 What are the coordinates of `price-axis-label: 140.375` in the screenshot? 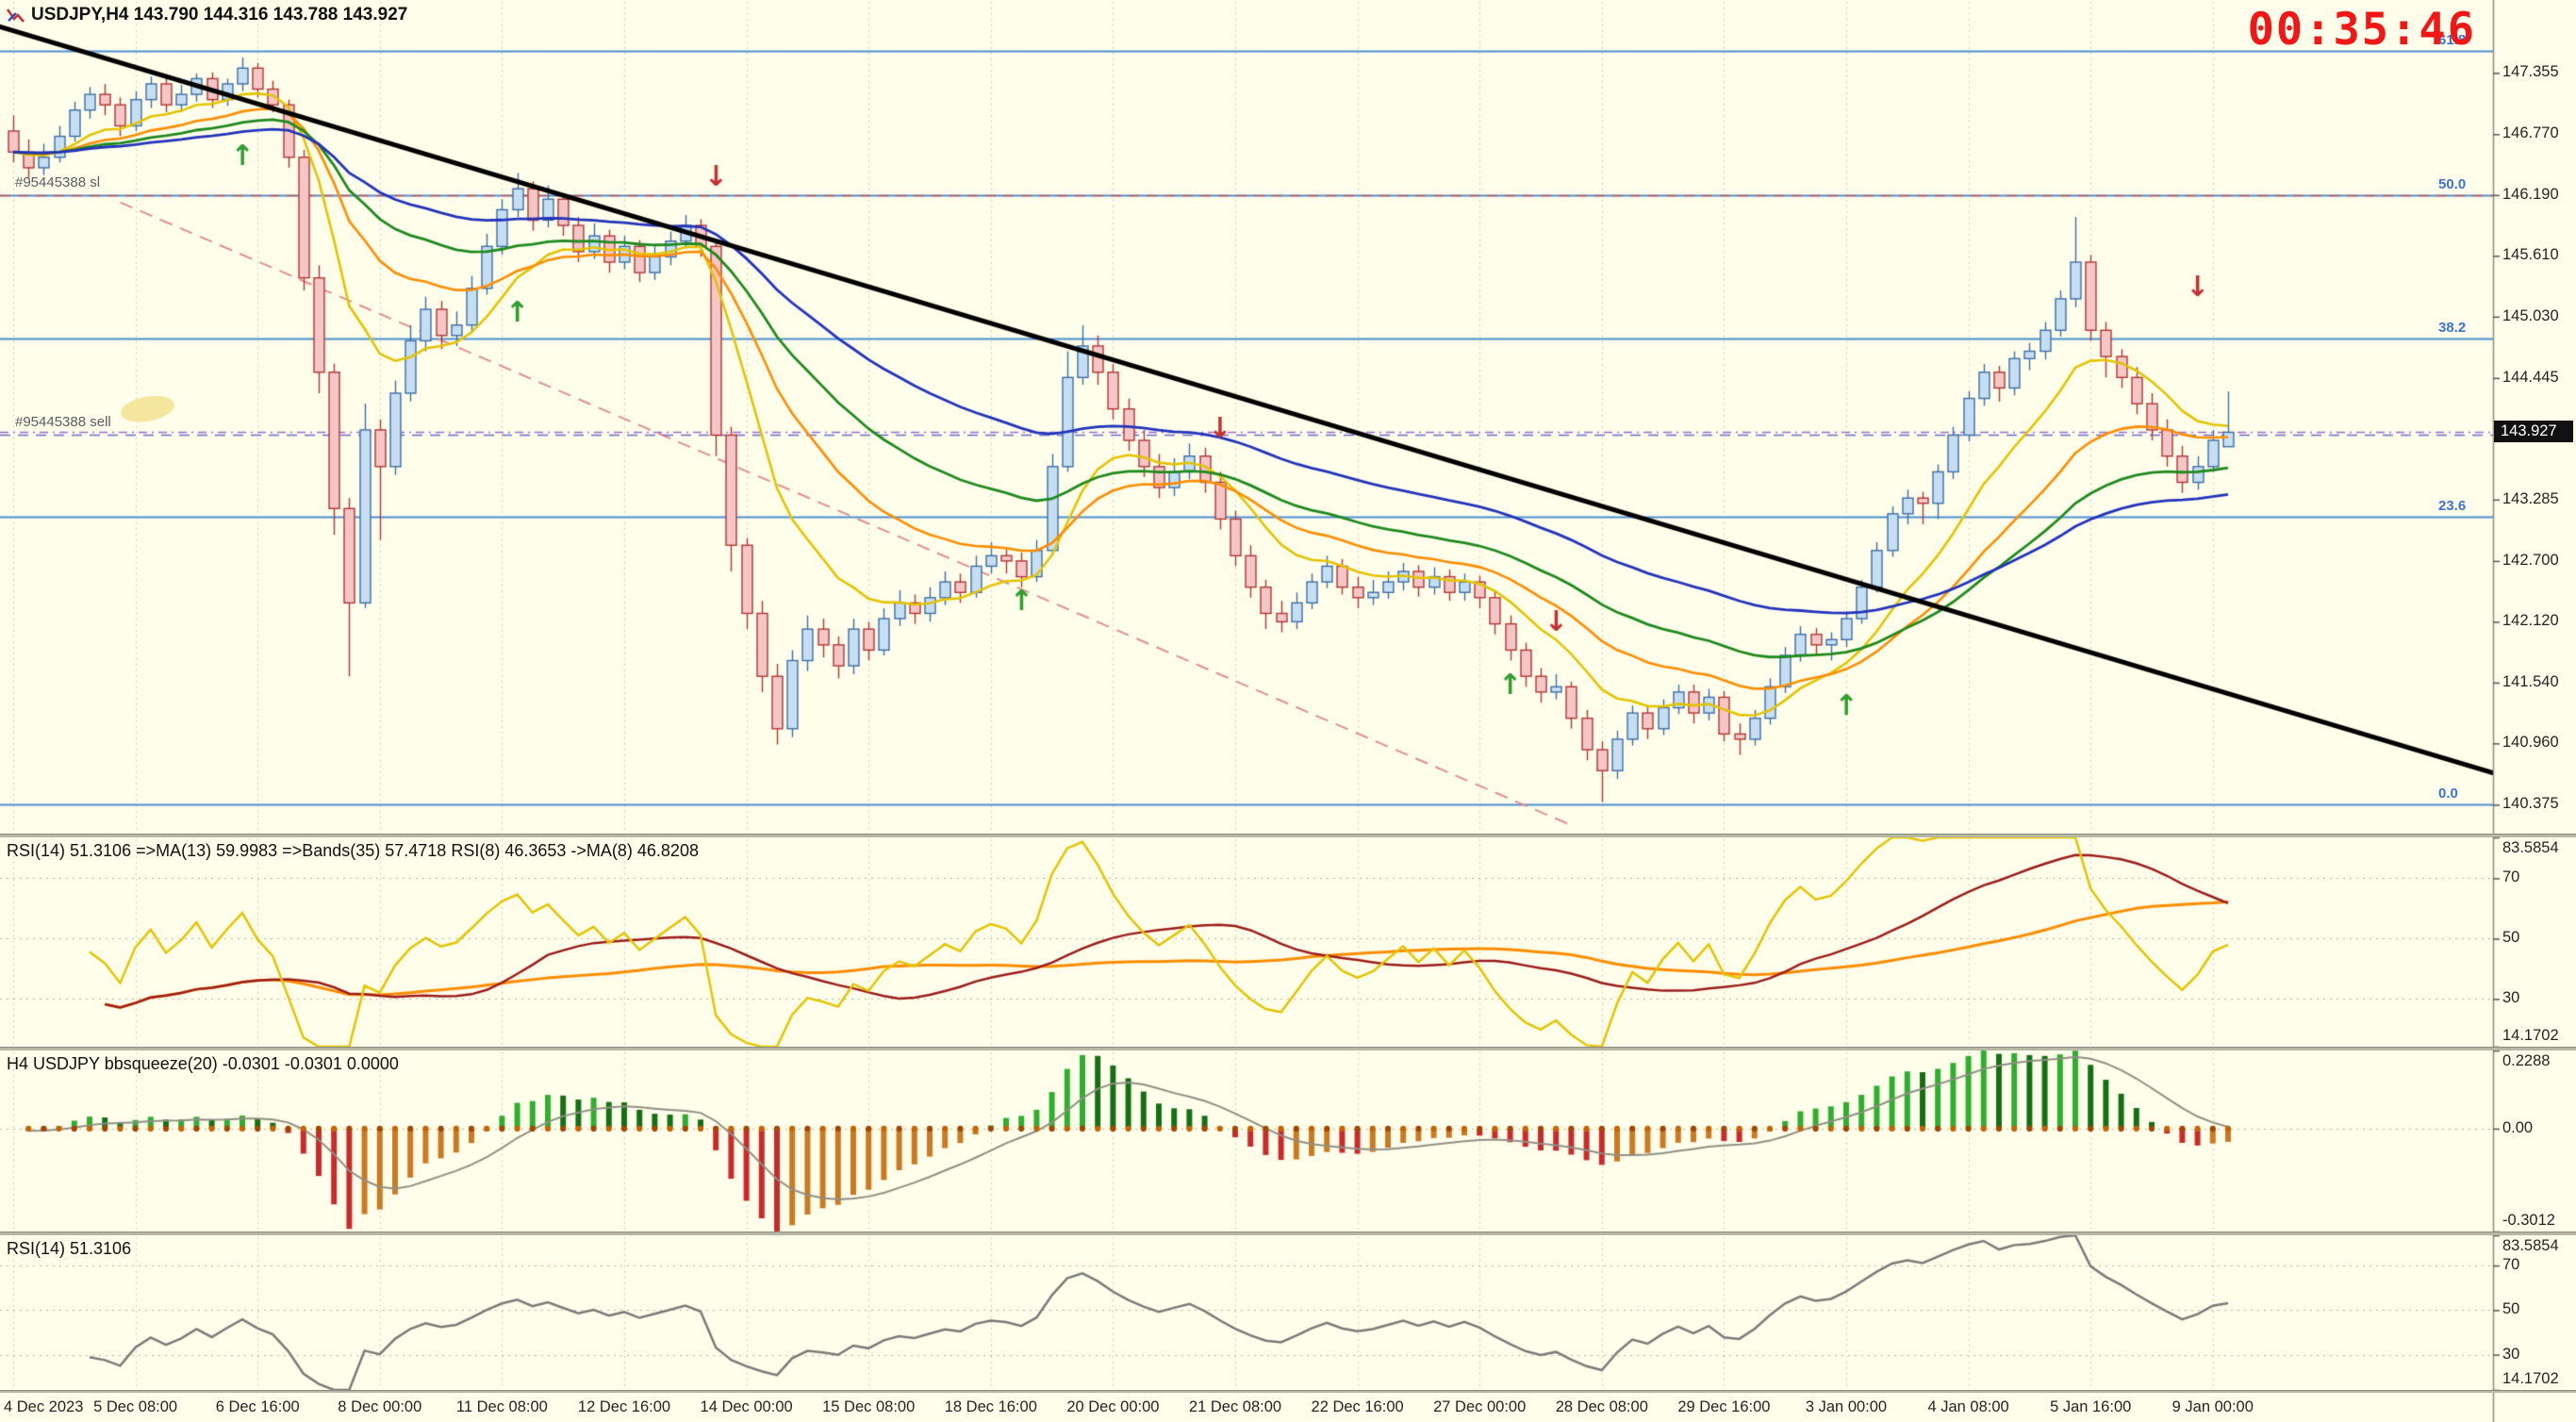 It's located at (2530, 804).